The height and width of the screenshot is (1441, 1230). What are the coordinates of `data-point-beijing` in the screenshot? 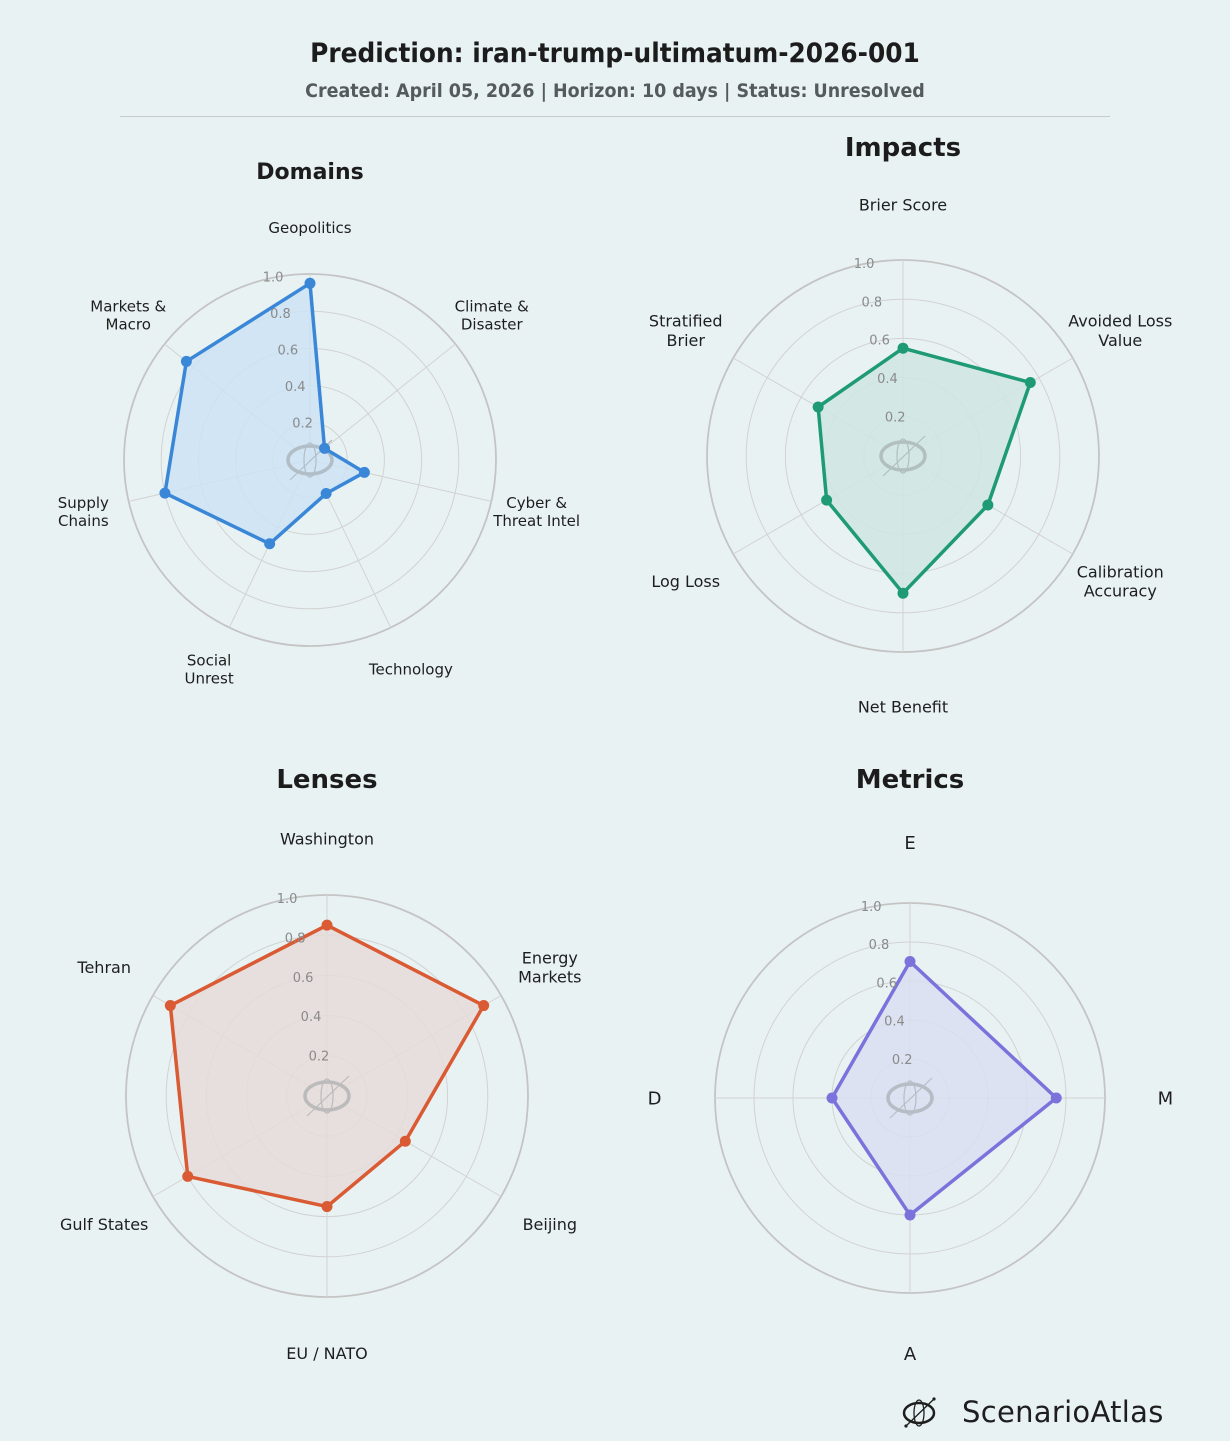 It's located at (405, 1141).